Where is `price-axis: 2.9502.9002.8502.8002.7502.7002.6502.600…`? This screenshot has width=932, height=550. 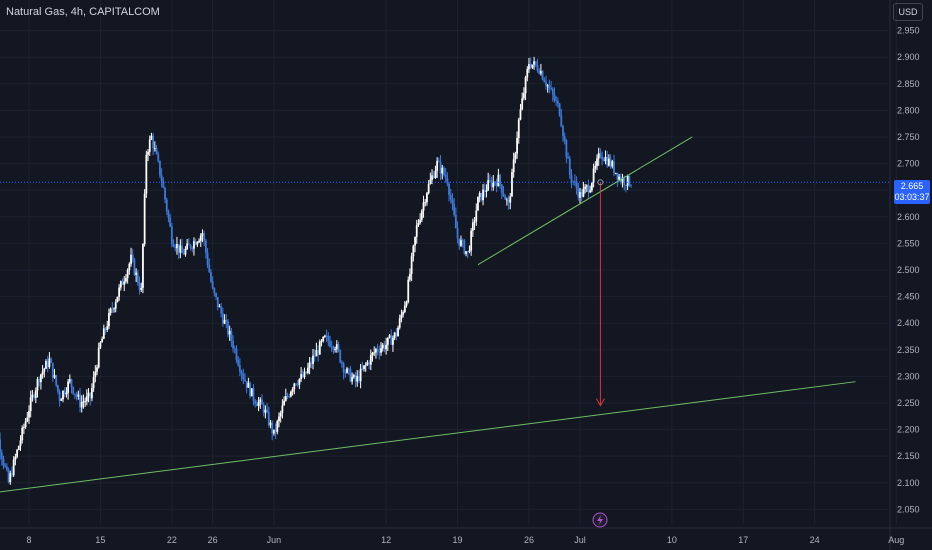 price-axis: 2.9502.9002.8502.8002.7502.7002.6502.600… is located at coordinates (904, 275).